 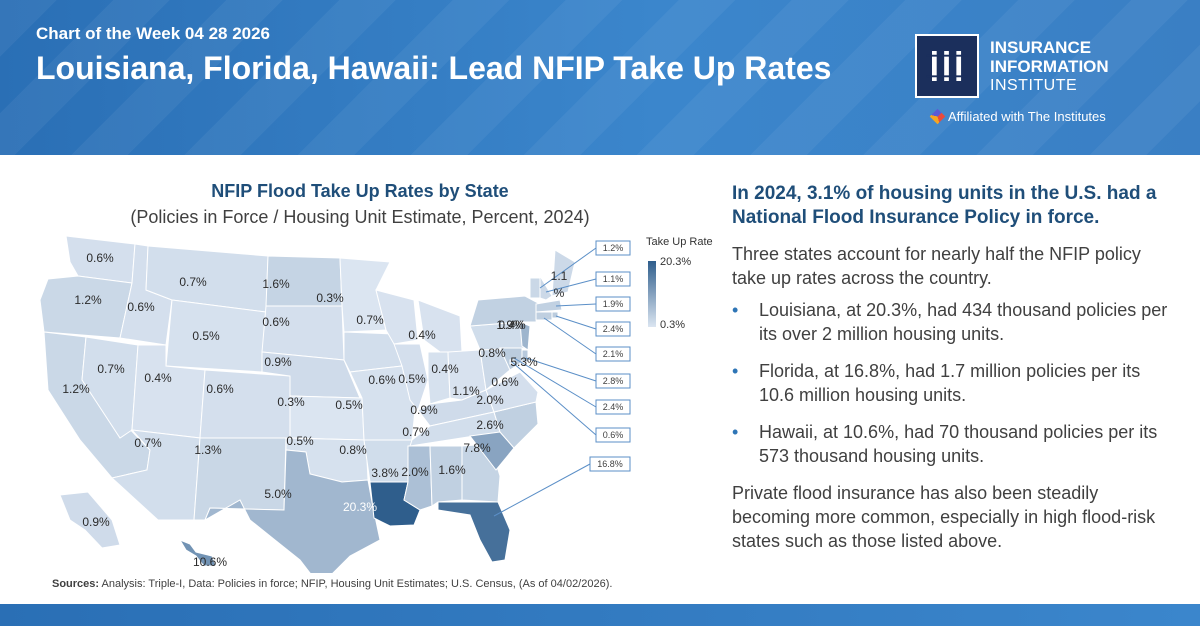 I want to click on state-label-ny: 1.9%, so click(x=510, y=325).